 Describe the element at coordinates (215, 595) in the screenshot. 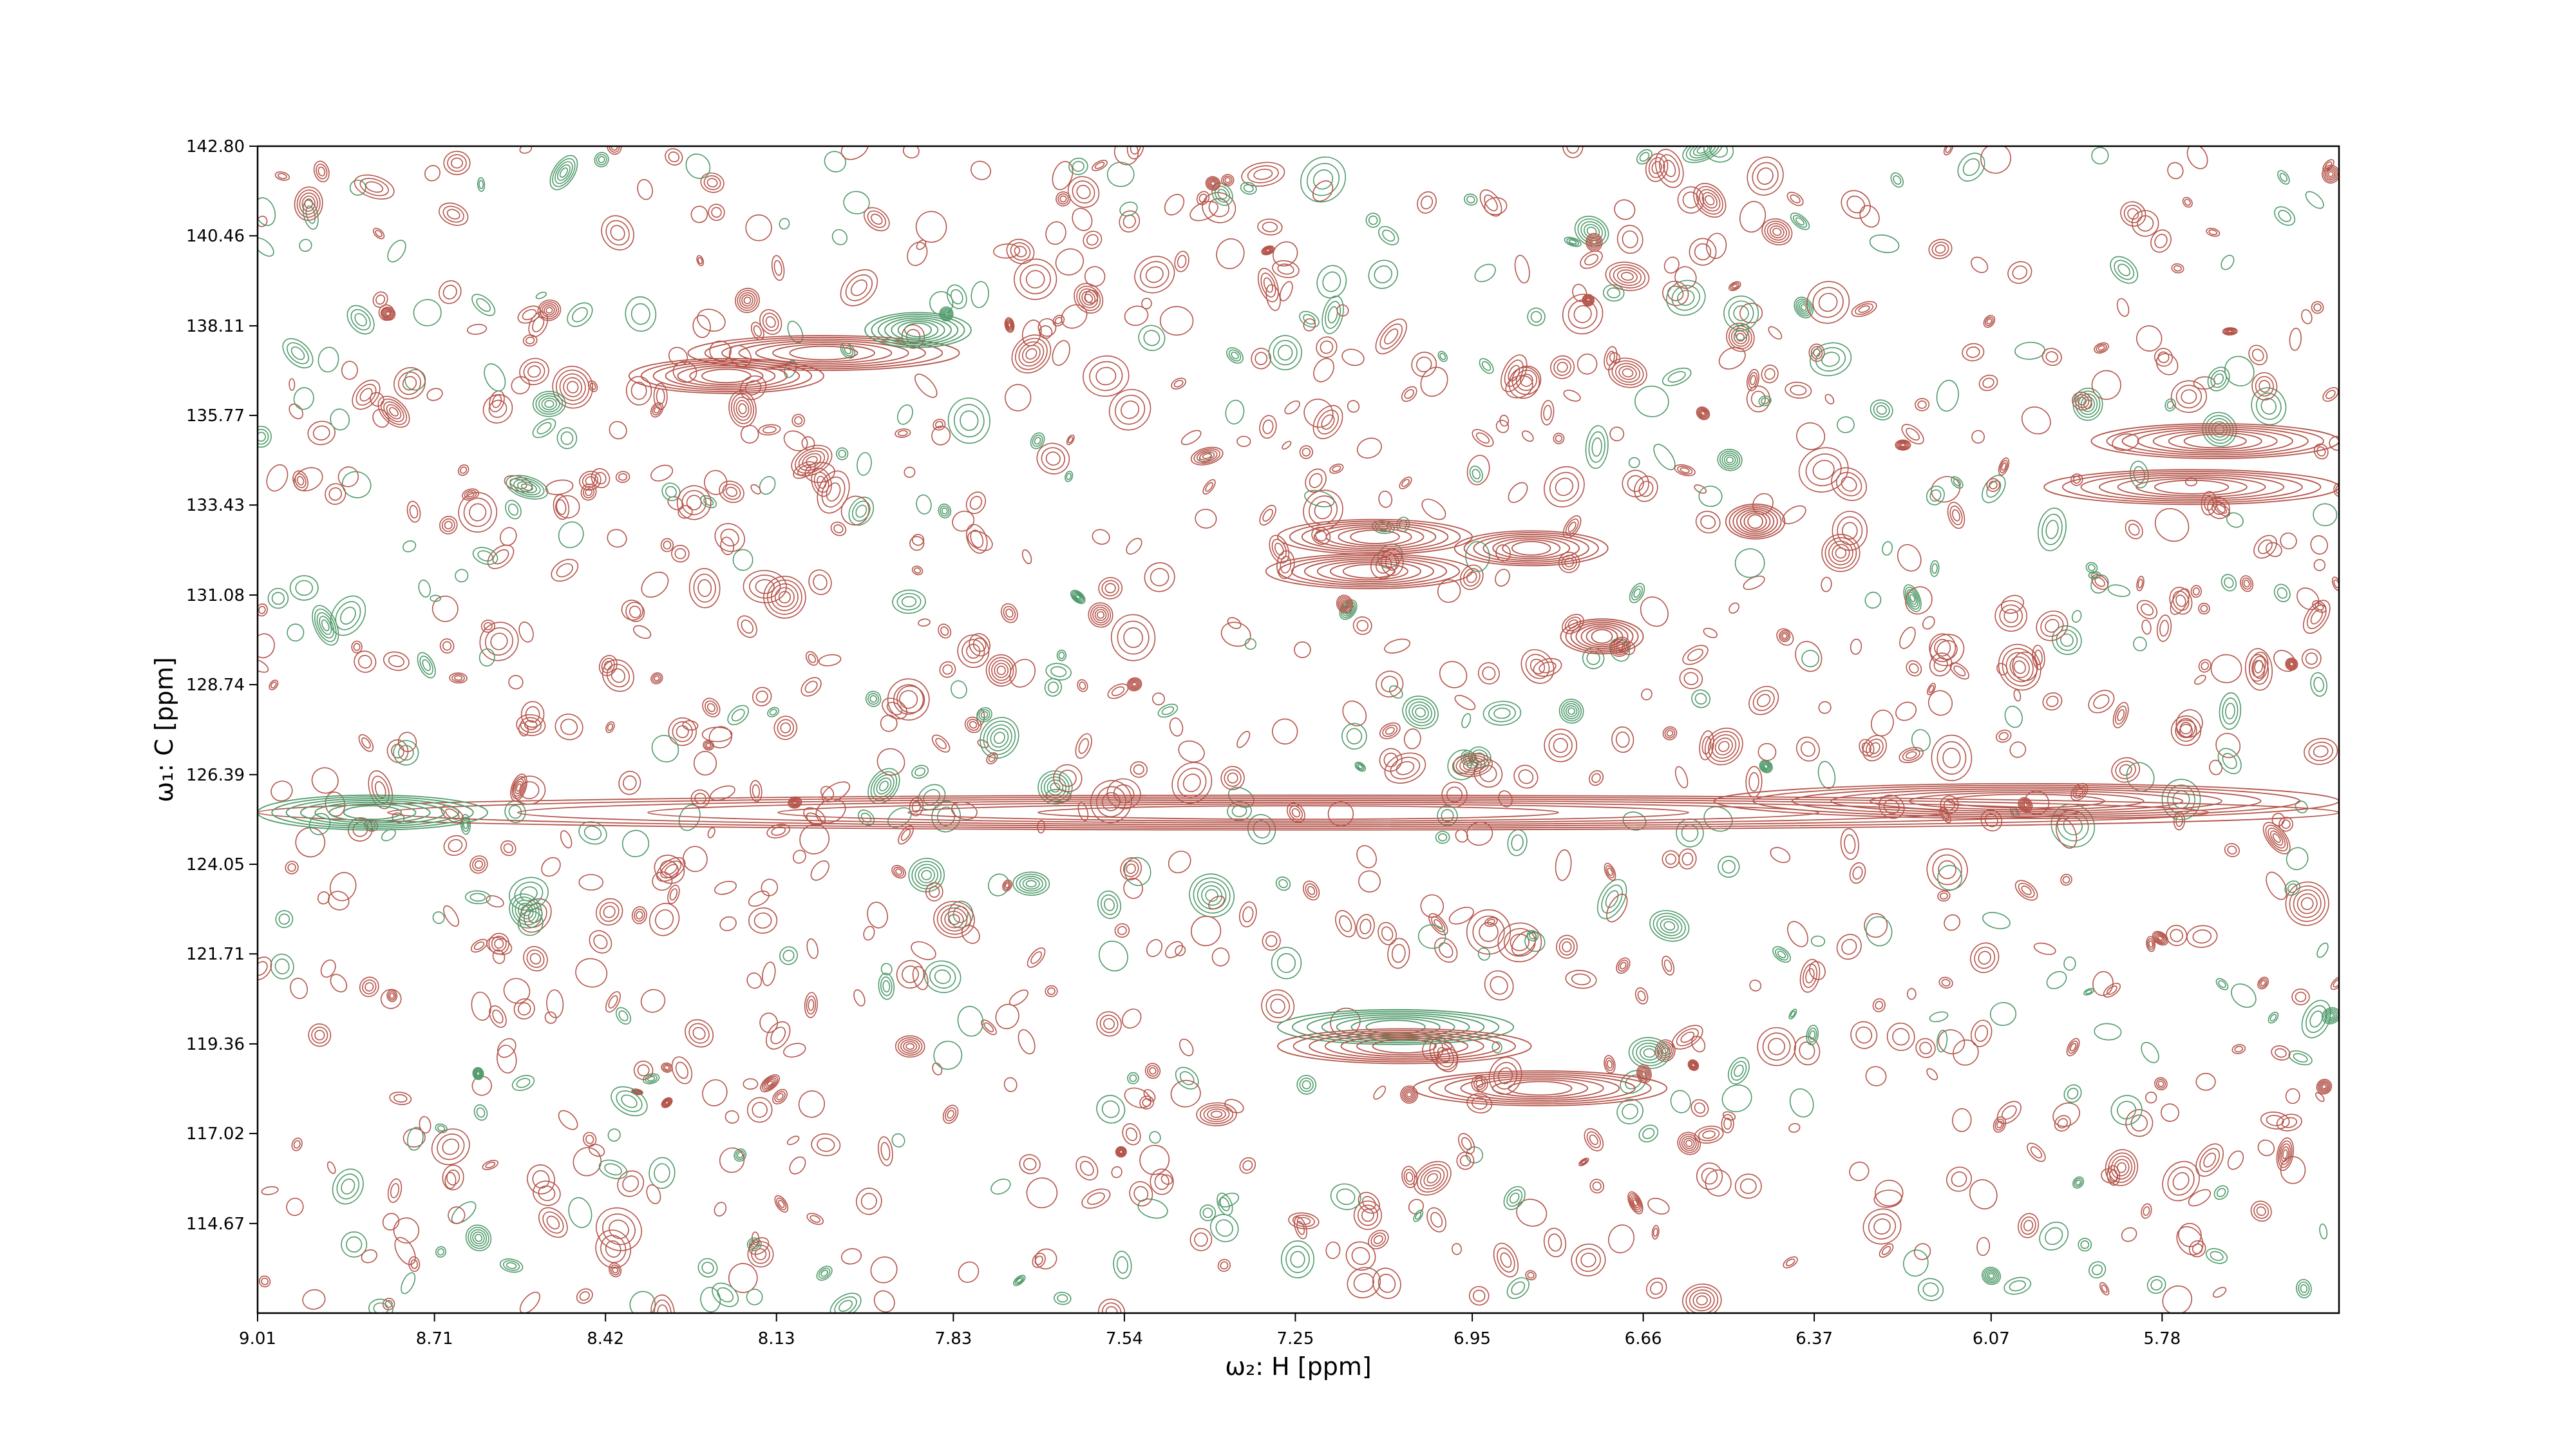

I see `y-tick-label: 131.08` at that location.